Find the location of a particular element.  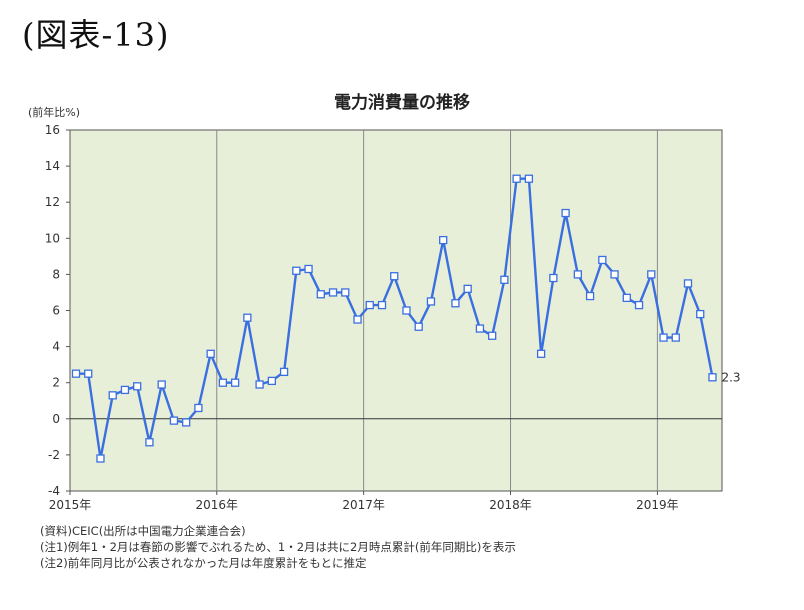

y-axis-unit-label: (前年比%) is located at coordinates (54, 112).